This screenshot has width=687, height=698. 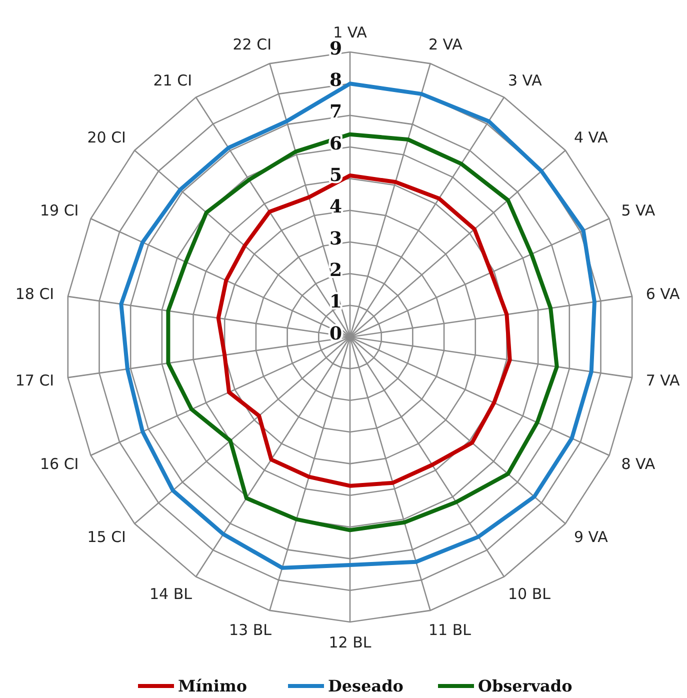 What do you see at coordinates (525, 81) in the screenshot?
I see `spoke-label: 3 VA` at bounding box center [525, 81].